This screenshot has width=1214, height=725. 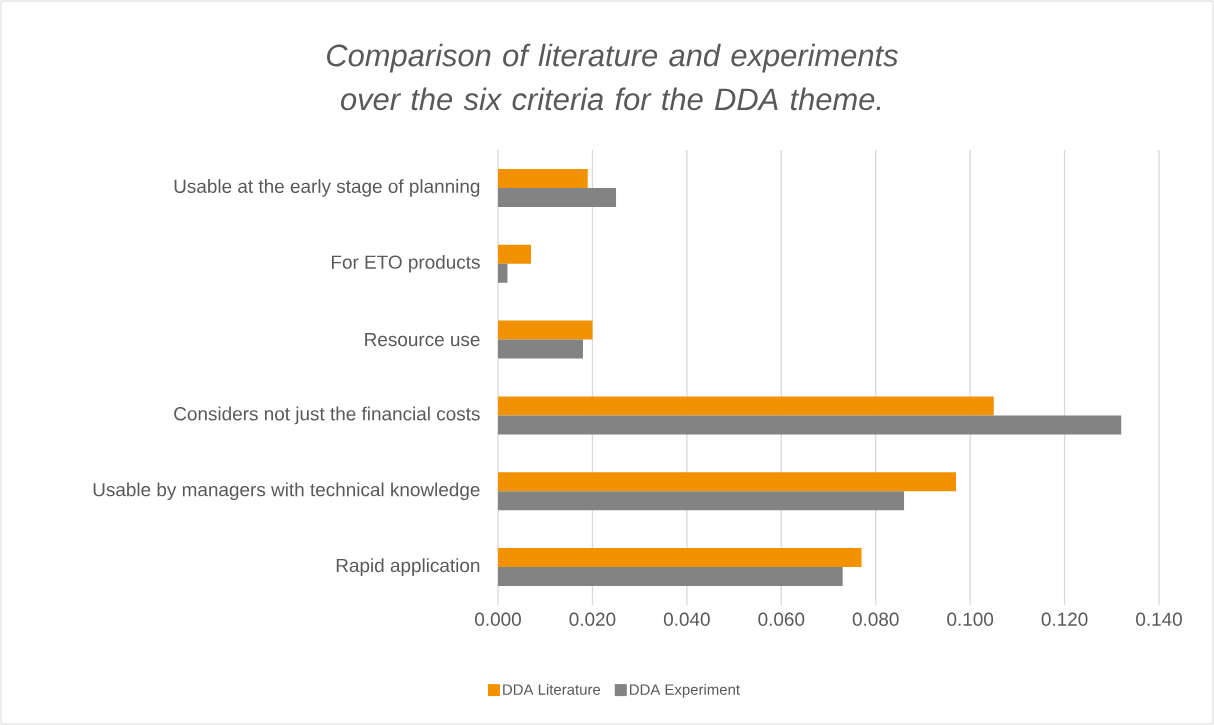 I want to click on y-tick-label: Usable at the early stage of planning, so click(x=327, y=188).